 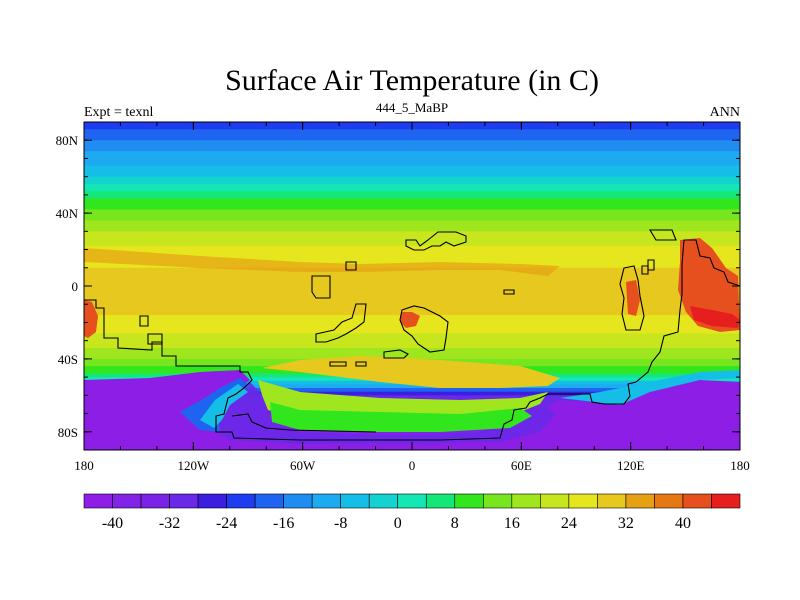 What do you see at coordinates (725, 112) in the screenshot?
I see `season-label: ANN` at bounding box center [725, 112].